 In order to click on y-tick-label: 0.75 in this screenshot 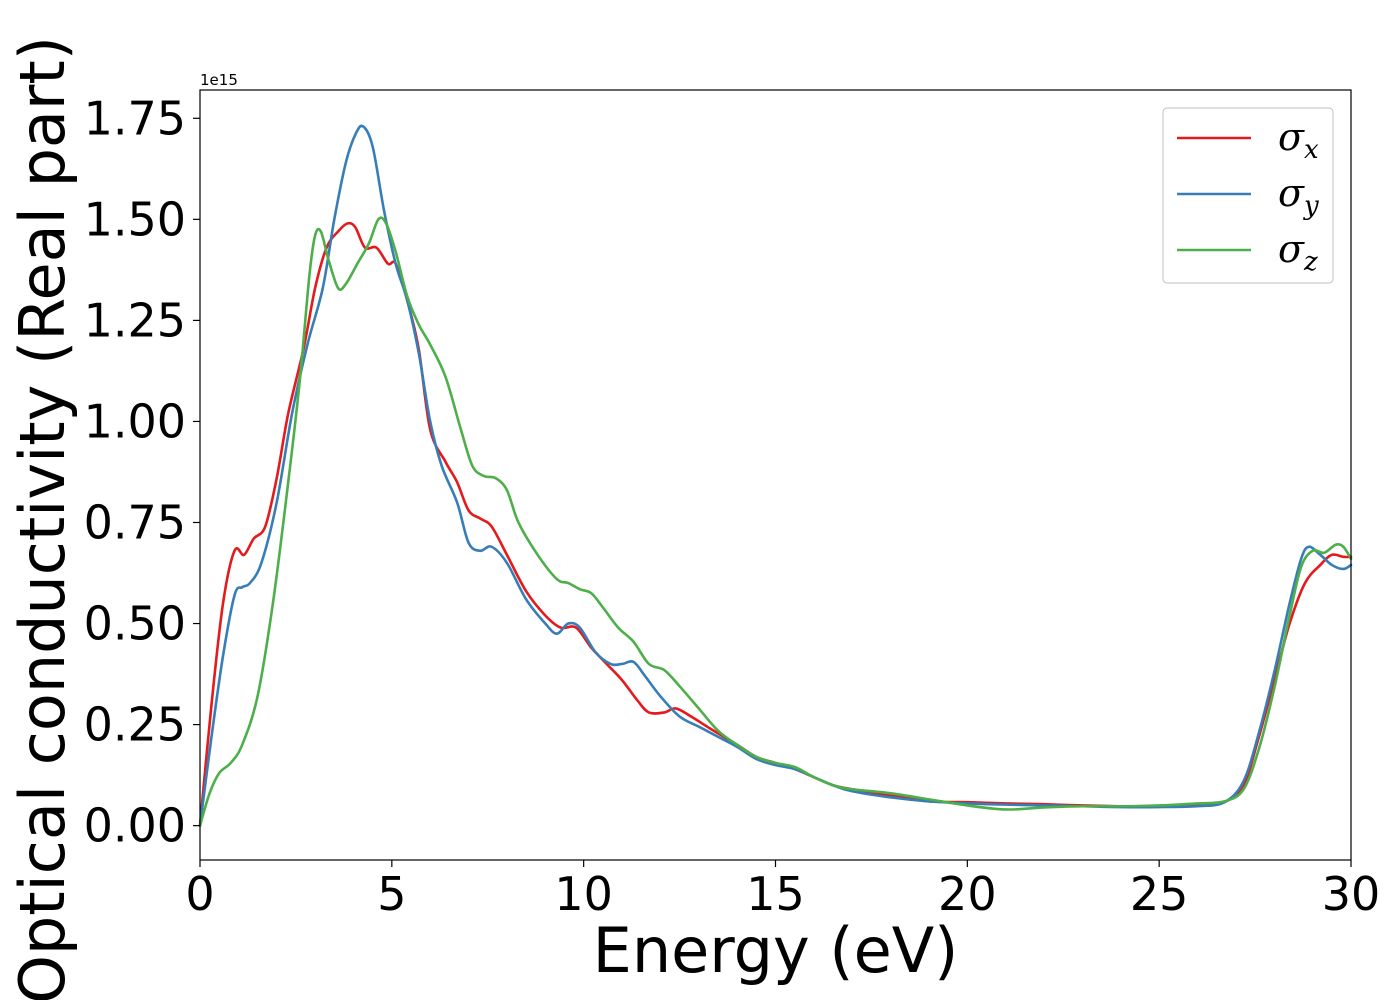, I will do `click(135, 522)`.